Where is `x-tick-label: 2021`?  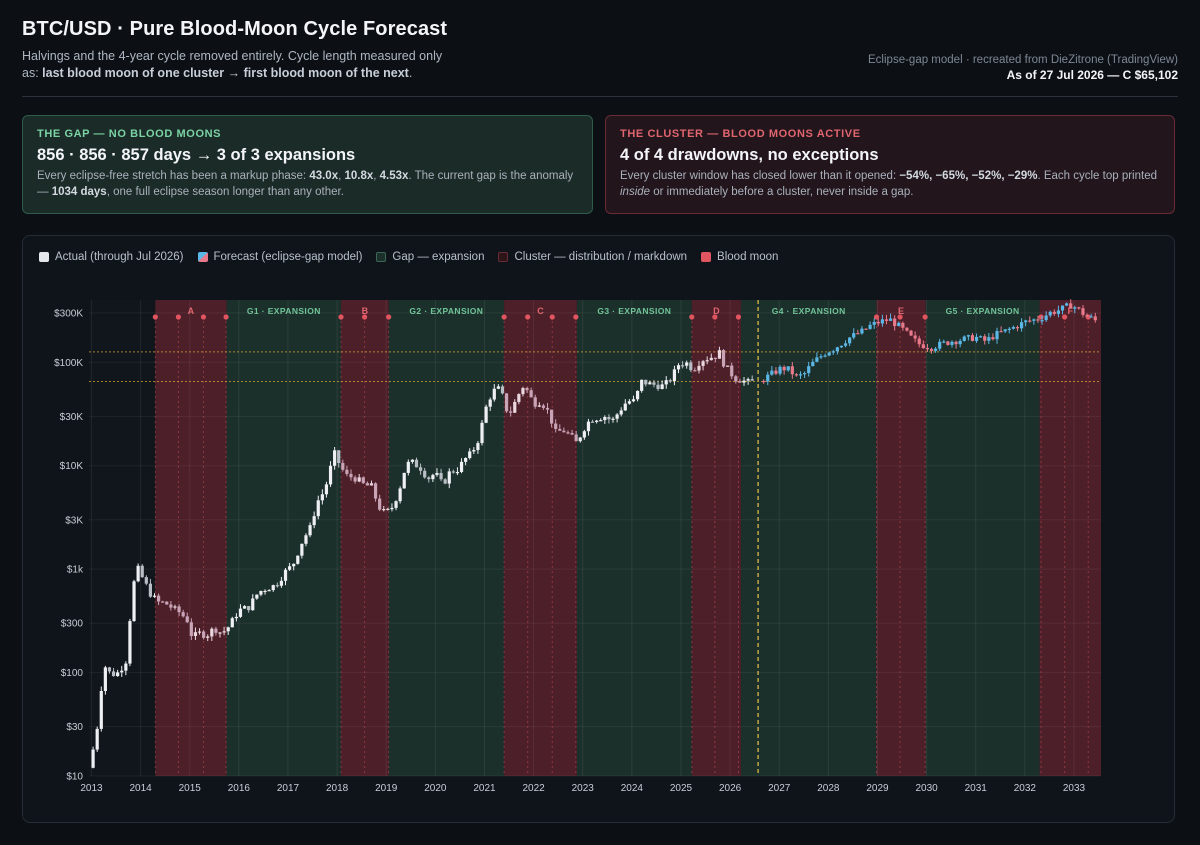
x-tick-label: 2021 is located at coordinates (484, 788).